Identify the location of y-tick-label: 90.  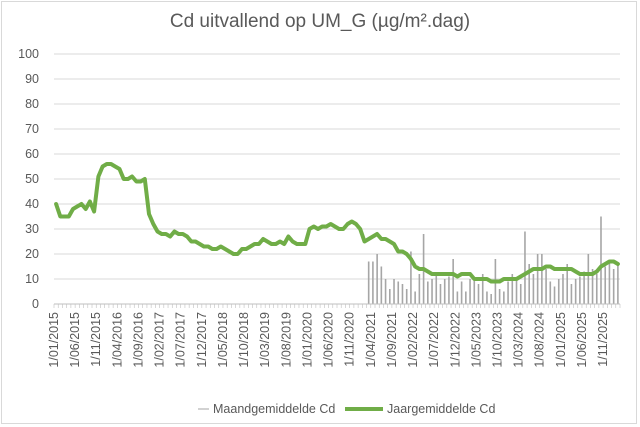
(32, 79).